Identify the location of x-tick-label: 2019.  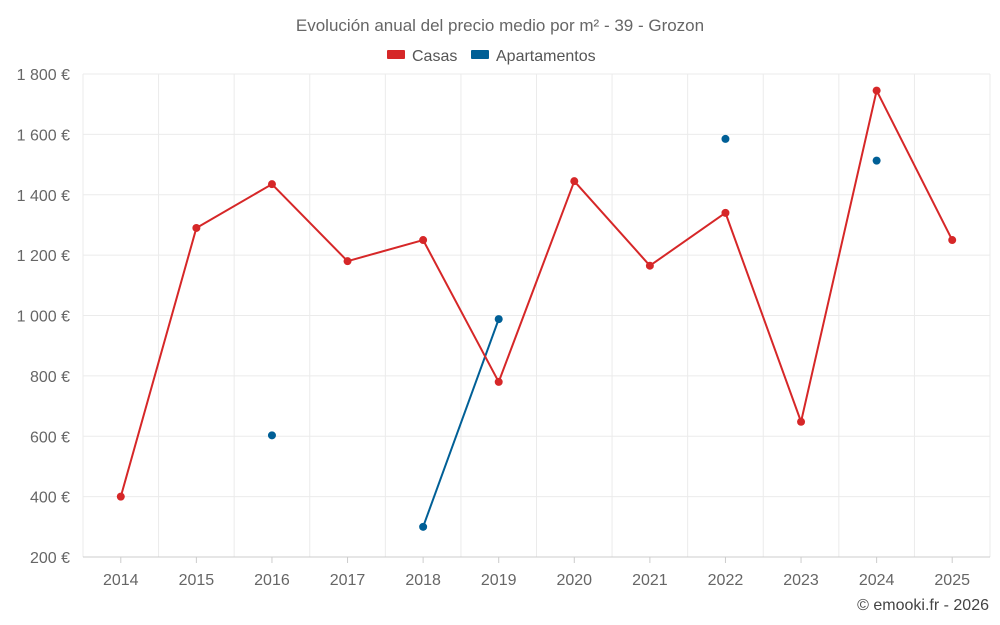
(499, 580).